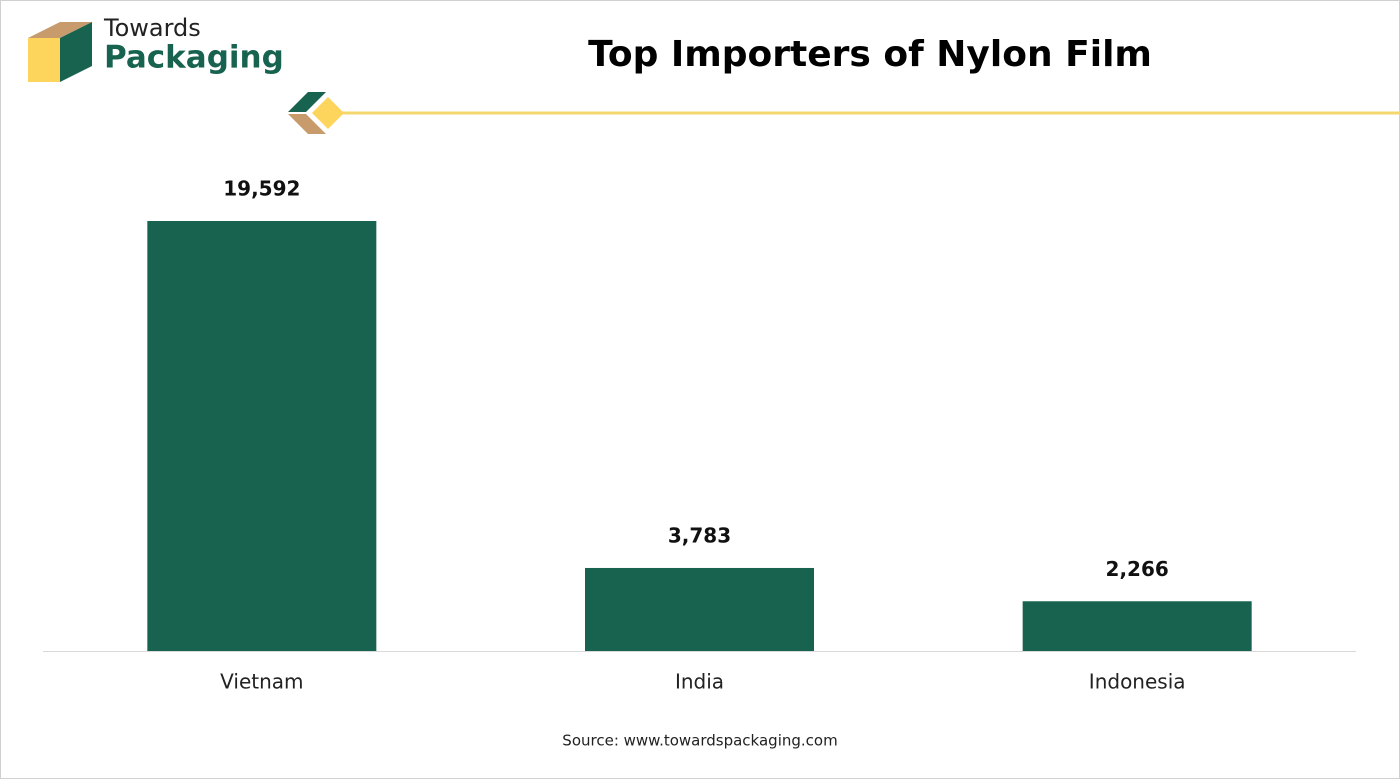  Describe the element at coordinates (1137, 682) in the screenshot. I see `x-tick-label: Indonesia` at that location.